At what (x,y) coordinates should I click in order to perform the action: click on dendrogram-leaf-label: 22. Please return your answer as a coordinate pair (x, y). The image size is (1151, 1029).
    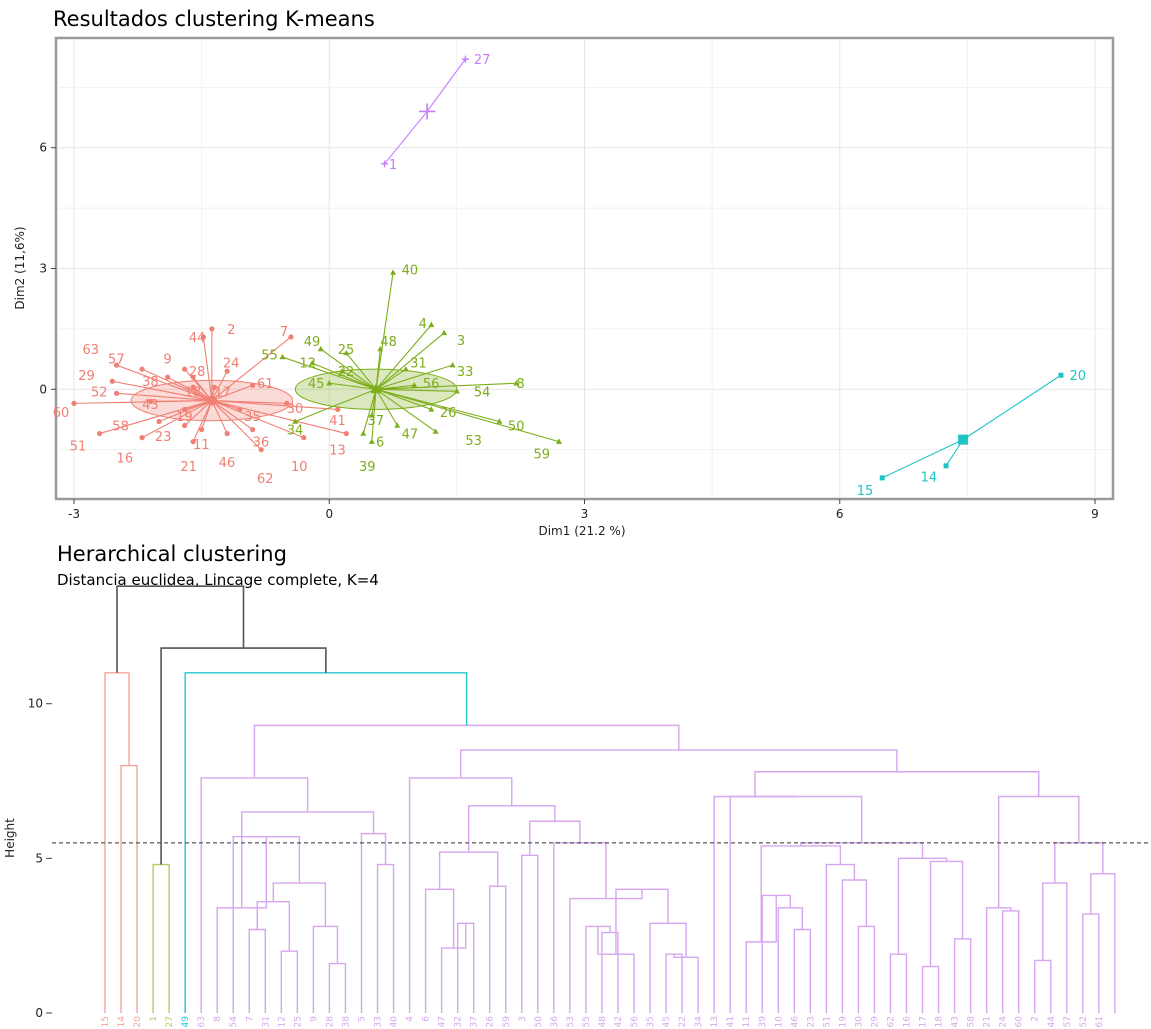
    Looking at the image, I should click on (683, 1021).